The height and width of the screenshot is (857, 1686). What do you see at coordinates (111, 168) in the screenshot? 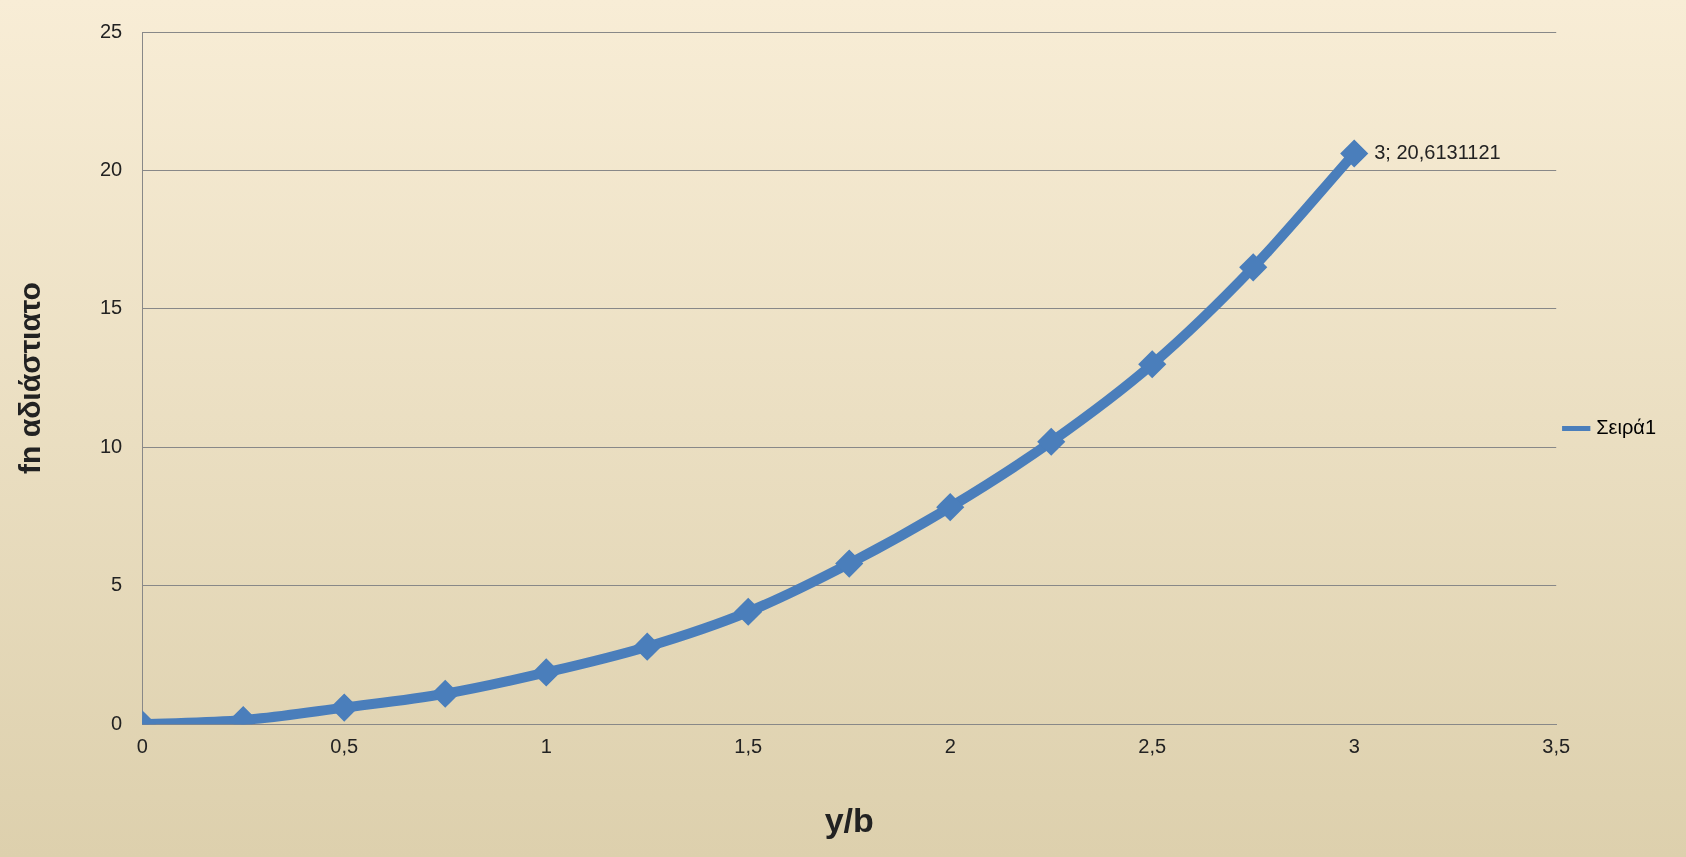
I see `y-tick-label: 20` at bounding box center [111, 168].